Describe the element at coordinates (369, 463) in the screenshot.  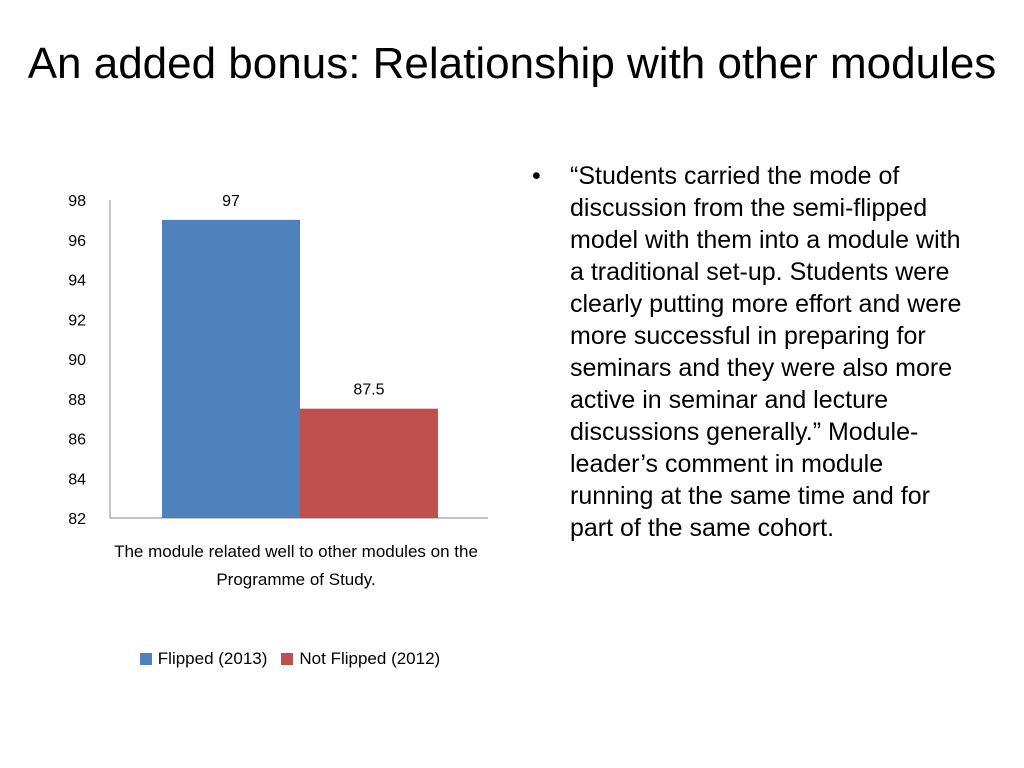
I see `bar-not-flipped-2012` at that location.